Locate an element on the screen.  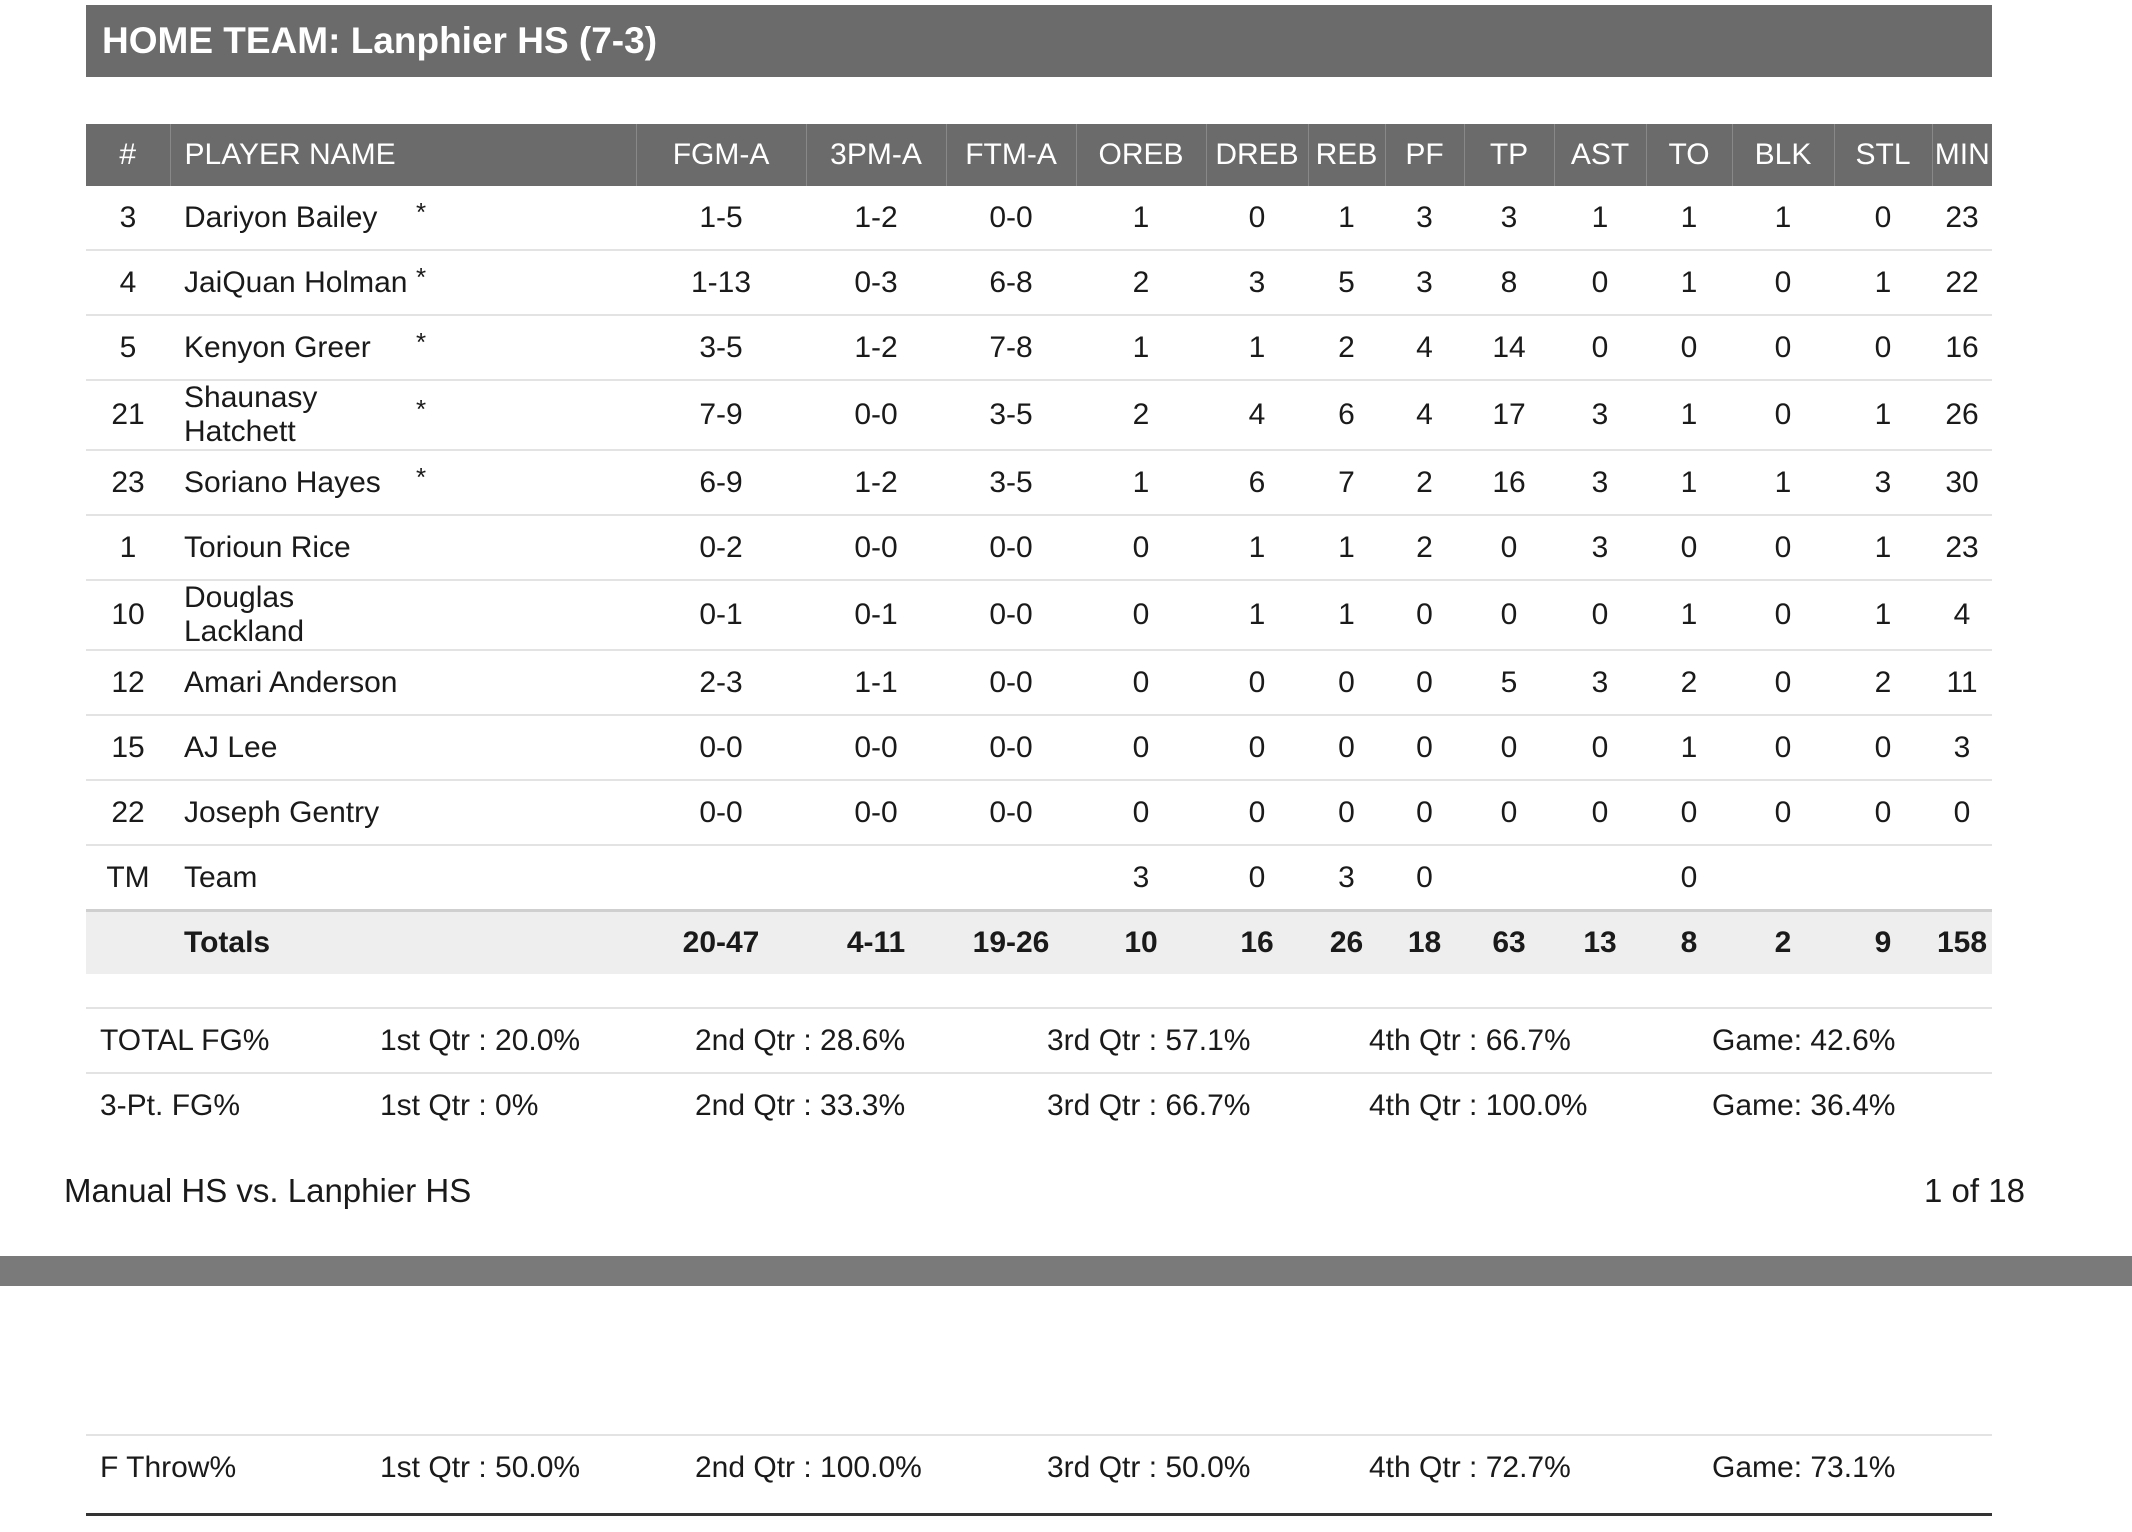
cell-min is located at coordinates (1962, 878).